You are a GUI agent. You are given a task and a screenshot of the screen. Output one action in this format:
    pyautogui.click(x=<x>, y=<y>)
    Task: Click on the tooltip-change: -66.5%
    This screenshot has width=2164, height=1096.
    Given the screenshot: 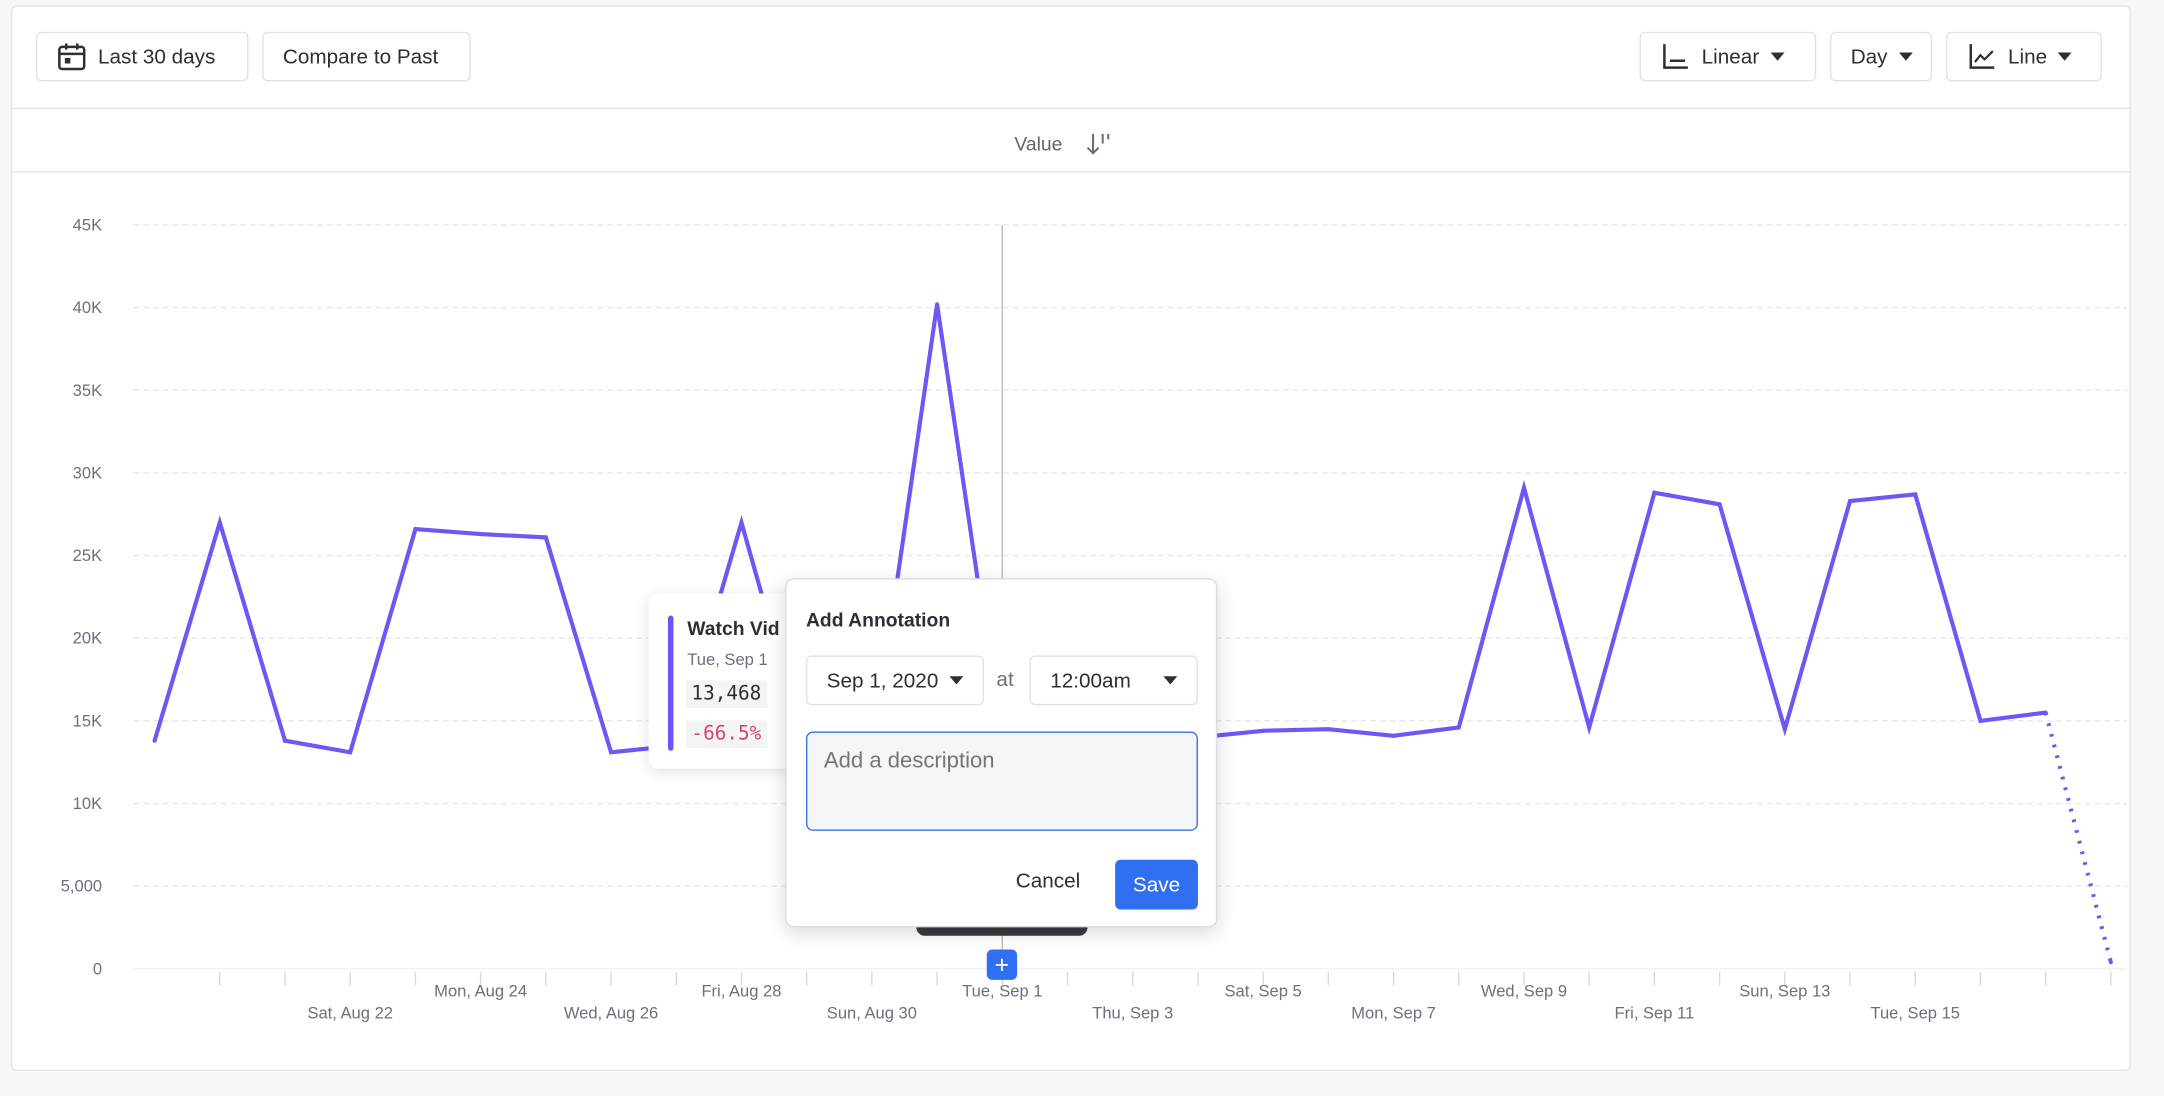 What is the action you would take?
    pyautogui.click(x=726, y=734)
    